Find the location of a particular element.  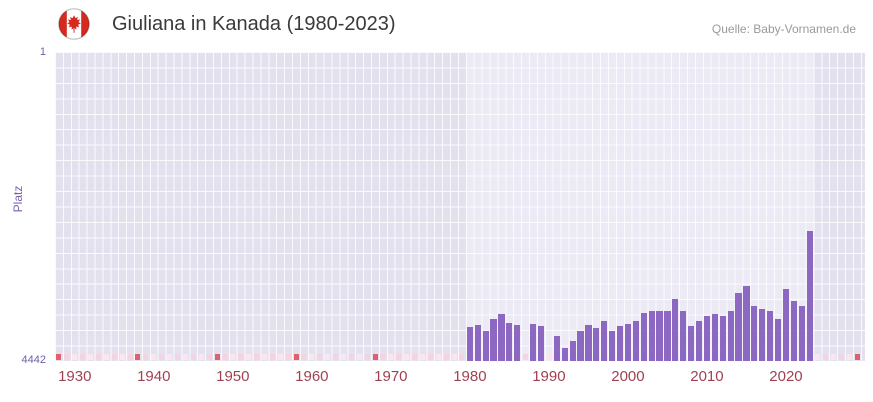

bar-1980 is located at coordinates (469, 344).